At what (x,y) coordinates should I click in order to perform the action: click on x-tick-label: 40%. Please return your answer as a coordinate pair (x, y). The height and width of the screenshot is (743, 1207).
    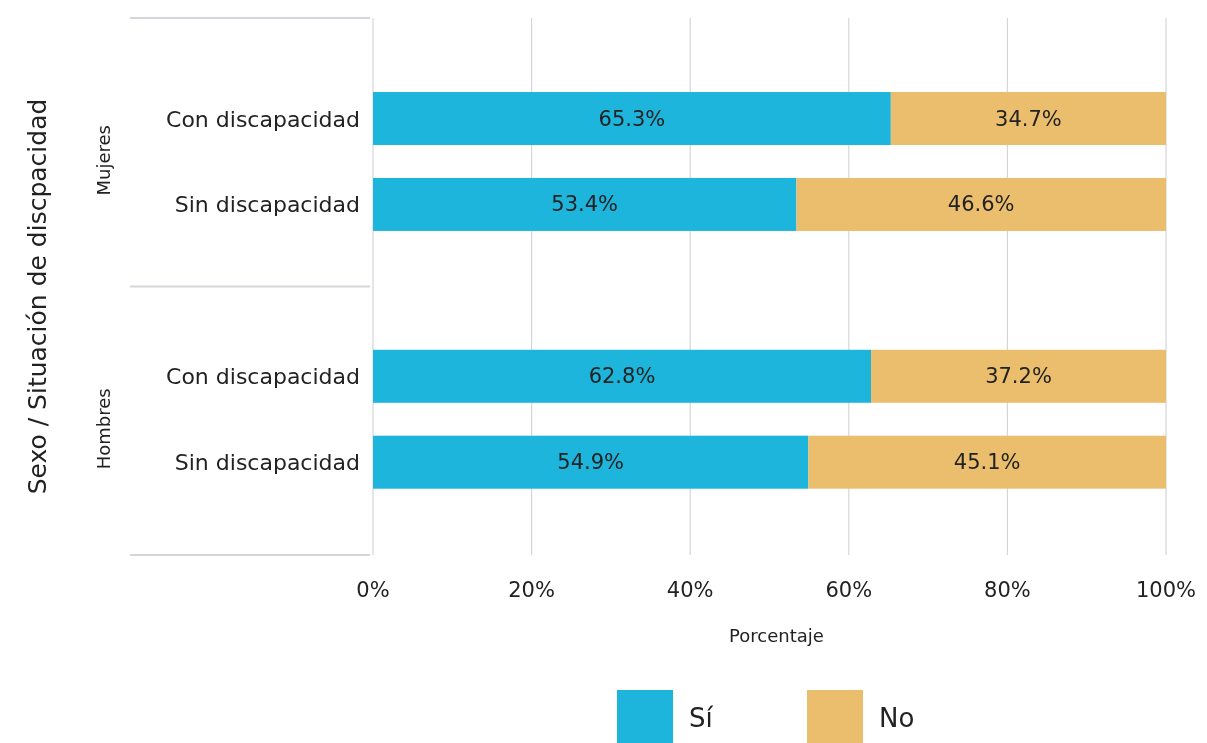
    Looking at the image, I should click on (690, 590).